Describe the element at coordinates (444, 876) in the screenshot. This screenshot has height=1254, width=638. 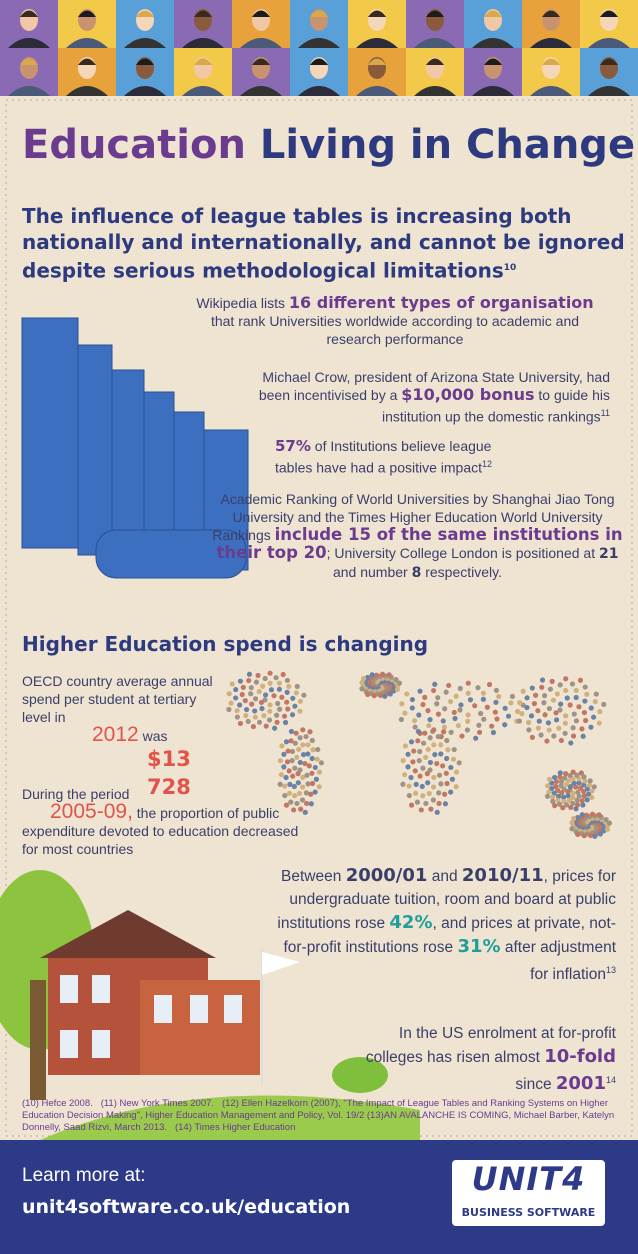
I see `text: and` at that location.